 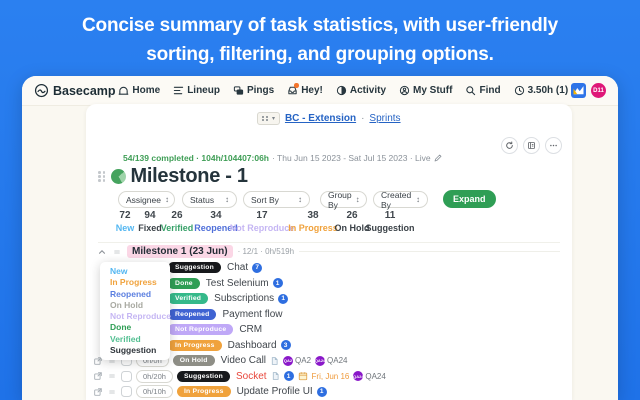 What do you see at coordinates (216, 221) in the screenshot?
I see `stat-reopened: 34 Reopened` at bounding box center [216, 221].